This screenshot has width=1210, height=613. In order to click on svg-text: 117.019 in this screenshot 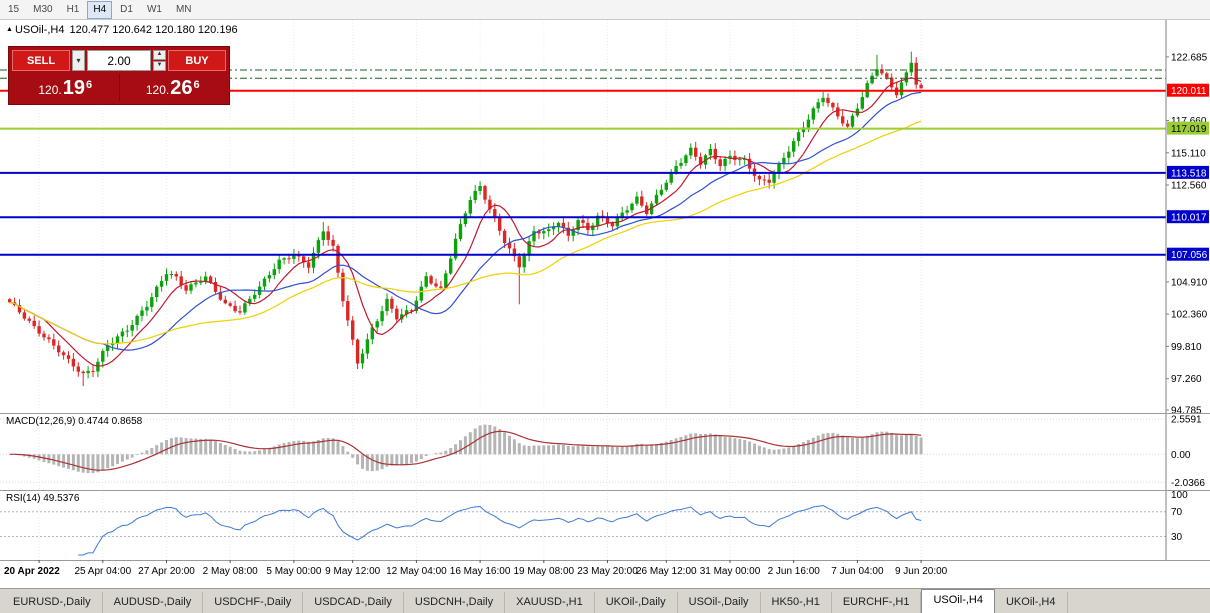, I will do `click(1189, 129)`.